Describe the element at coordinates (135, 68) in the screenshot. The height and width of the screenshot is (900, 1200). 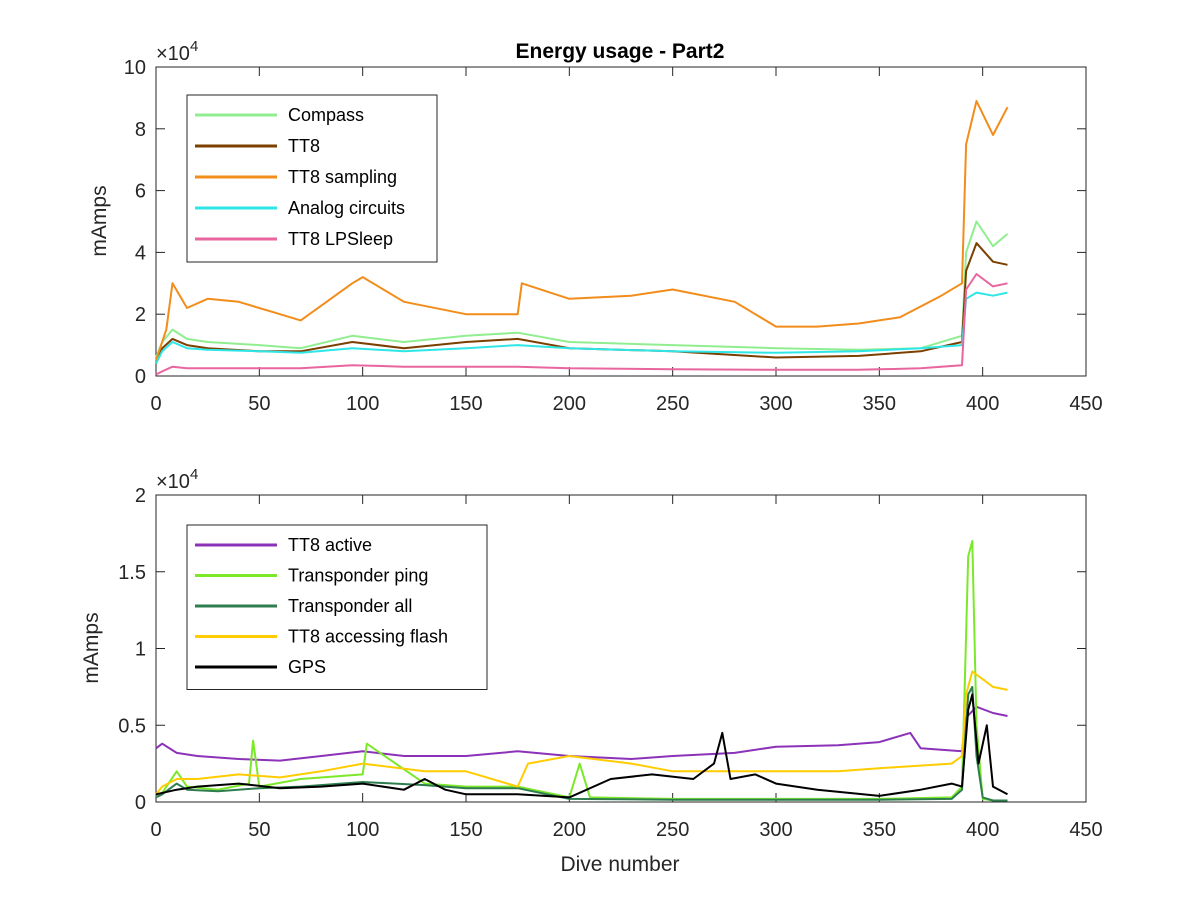
I see `top-y-tick-label: 10` at that location.